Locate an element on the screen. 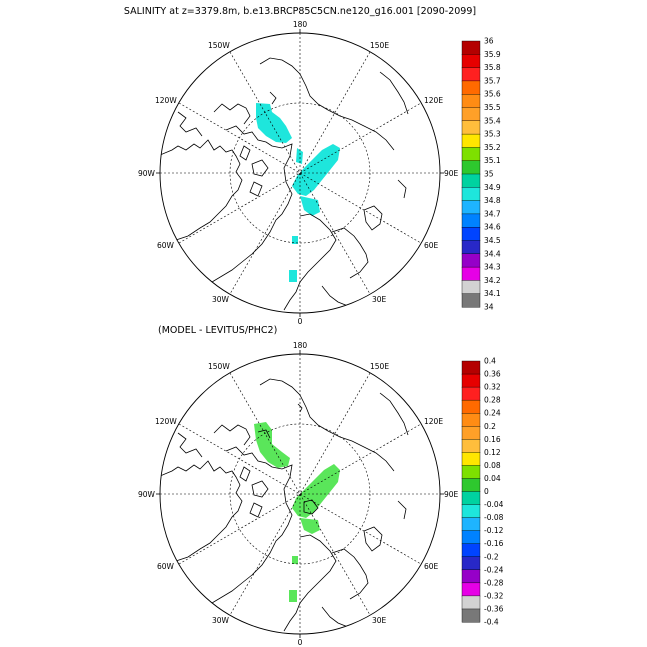  top-colorbar-label: 35.1 is located at coordinates (492, 160).